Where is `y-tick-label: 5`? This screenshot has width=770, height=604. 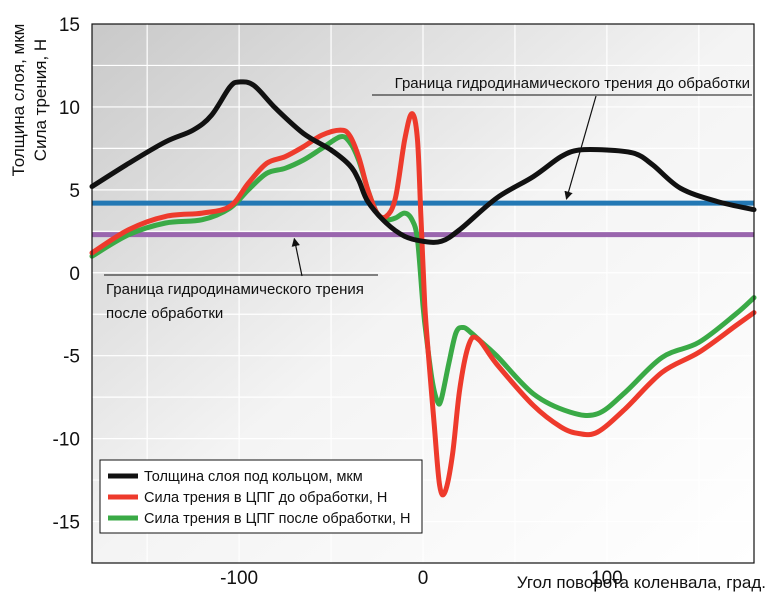 y-tick-label: 5 is located at coordinates (74, 191).